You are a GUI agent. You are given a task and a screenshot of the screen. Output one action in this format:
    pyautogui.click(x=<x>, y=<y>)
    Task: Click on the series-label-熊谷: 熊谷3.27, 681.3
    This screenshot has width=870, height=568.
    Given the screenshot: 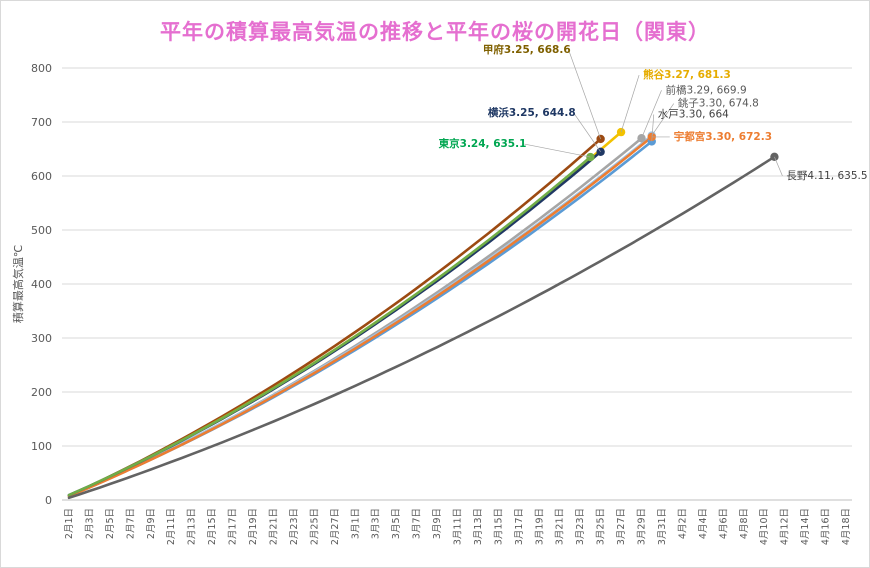 What is the action you would take?
    pyautogui.click(x=687, y=74)
    